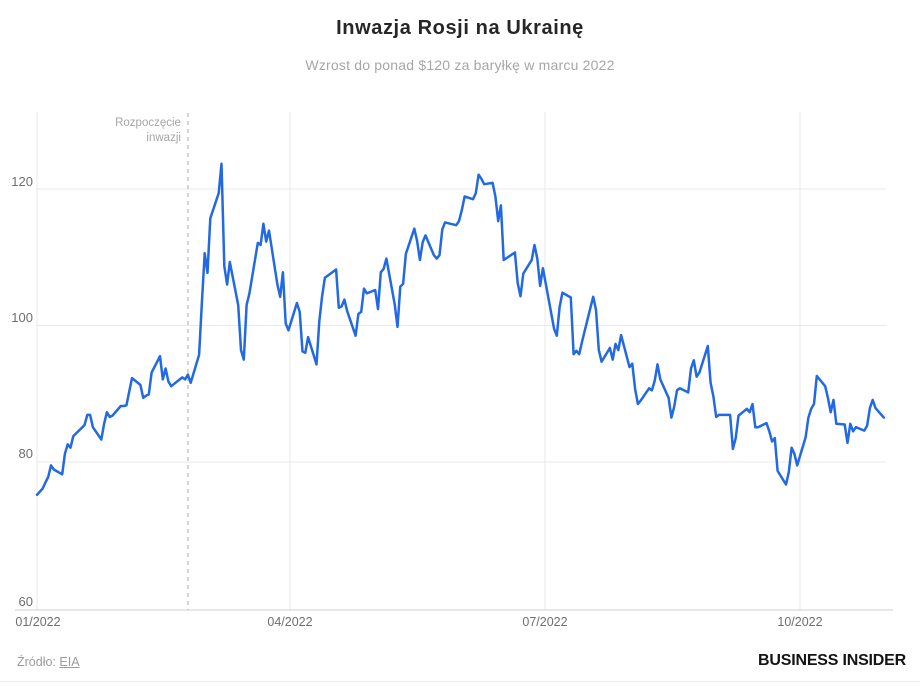 The height and width of the screenshot is (686, 920). What do you see at coordinates (25, 601) in the screenshot?
I see `y-tick-60: 60` at bounding box center [25, 601].